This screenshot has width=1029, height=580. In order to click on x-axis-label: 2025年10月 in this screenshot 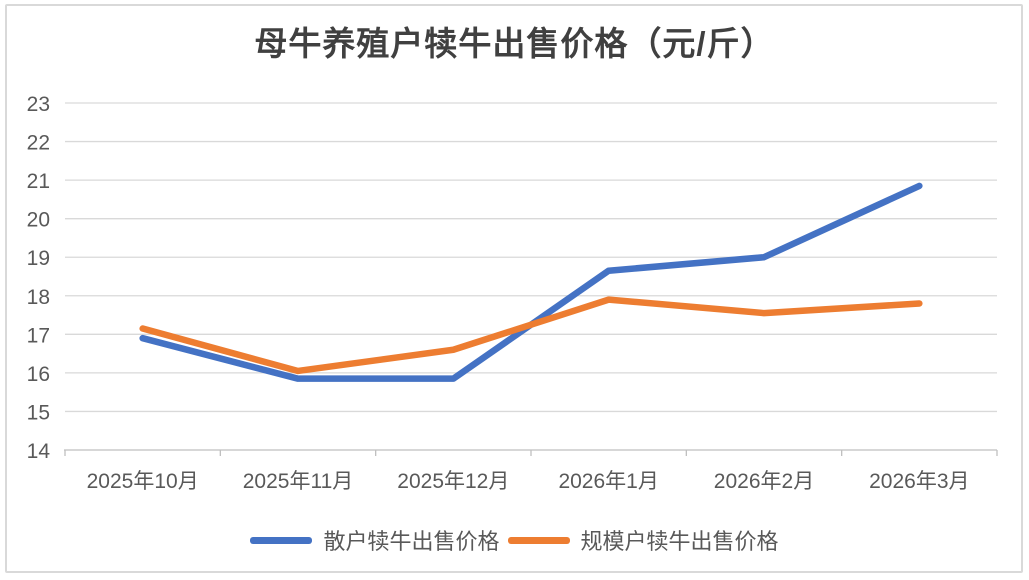, I will do `click(143, 481)`.